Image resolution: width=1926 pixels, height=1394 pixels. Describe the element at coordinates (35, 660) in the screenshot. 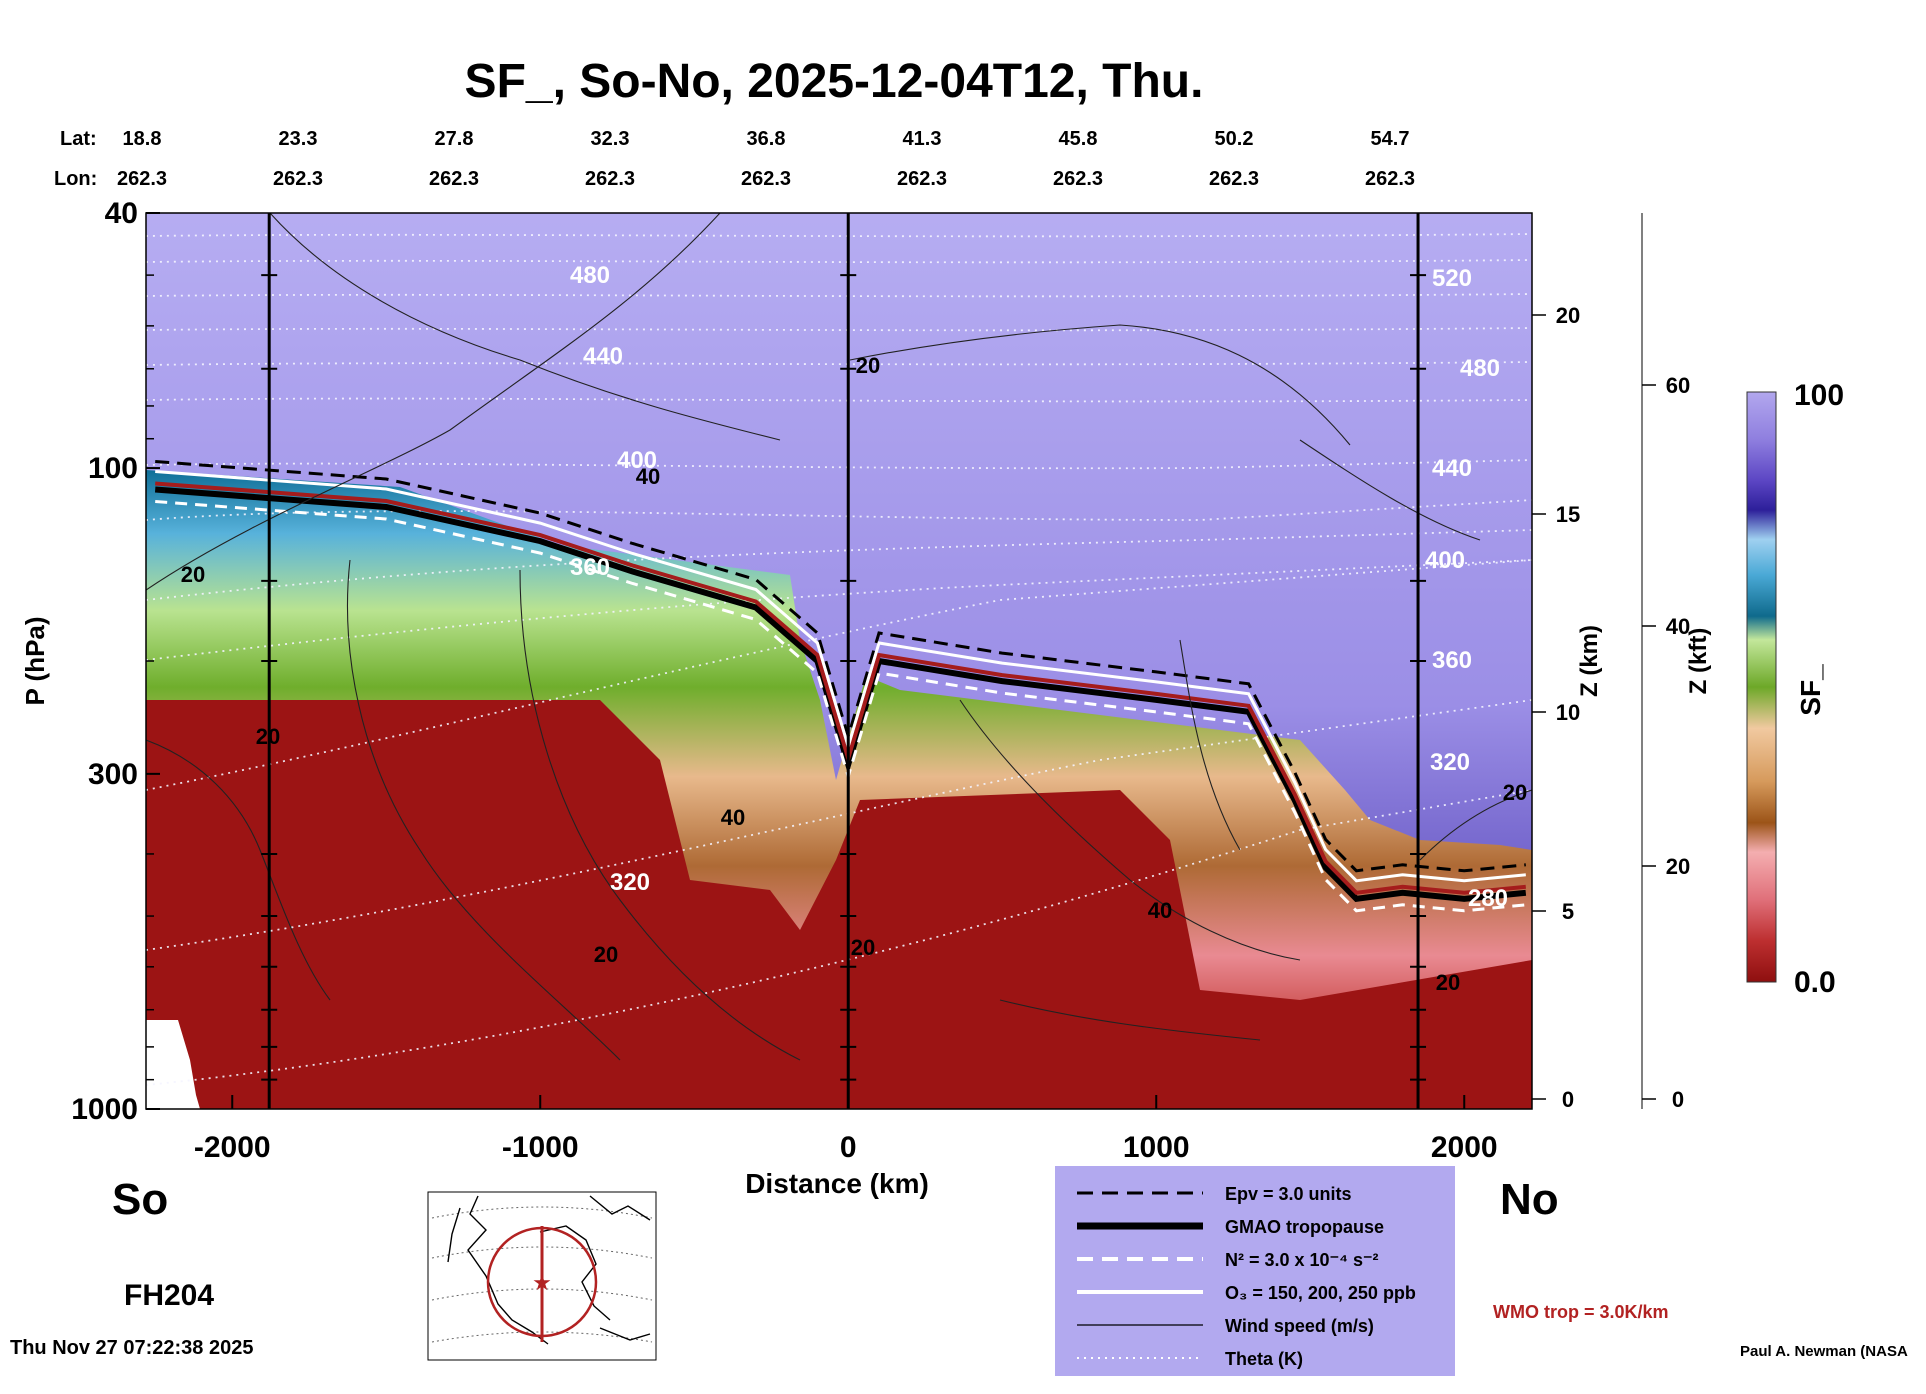

I see `y-axis-label: P (hPa)` at that location.